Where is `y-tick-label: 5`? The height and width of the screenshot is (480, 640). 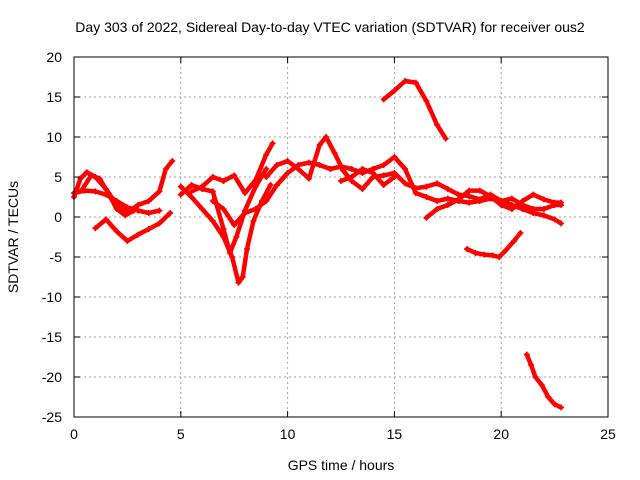
y-tick-label: 5 is located at coordinates (58, 177).